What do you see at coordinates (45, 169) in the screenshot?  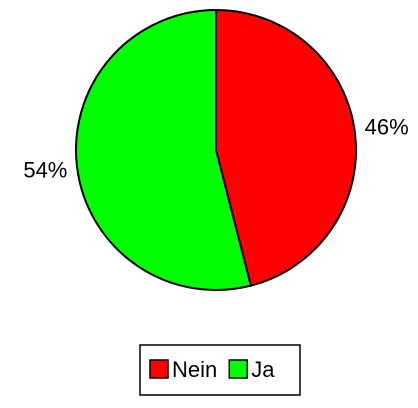 I see `slice-label: 54%` at bounding box center [45, 169].